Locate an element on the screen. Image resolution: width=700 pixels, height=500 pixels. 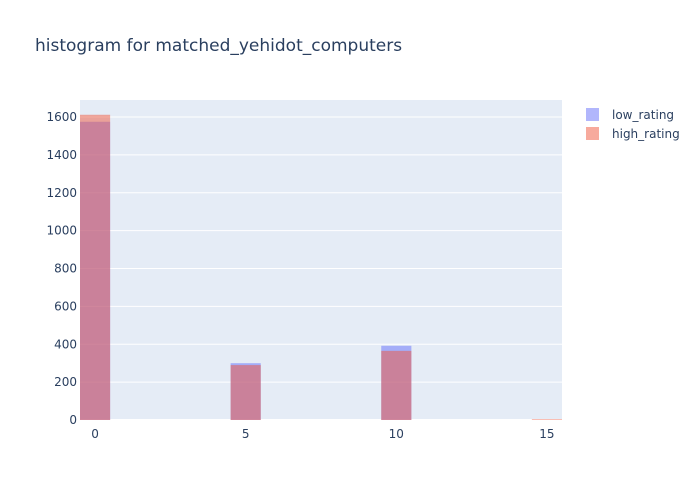
x-tick-label: 10 is located at coordinates (396, 434).